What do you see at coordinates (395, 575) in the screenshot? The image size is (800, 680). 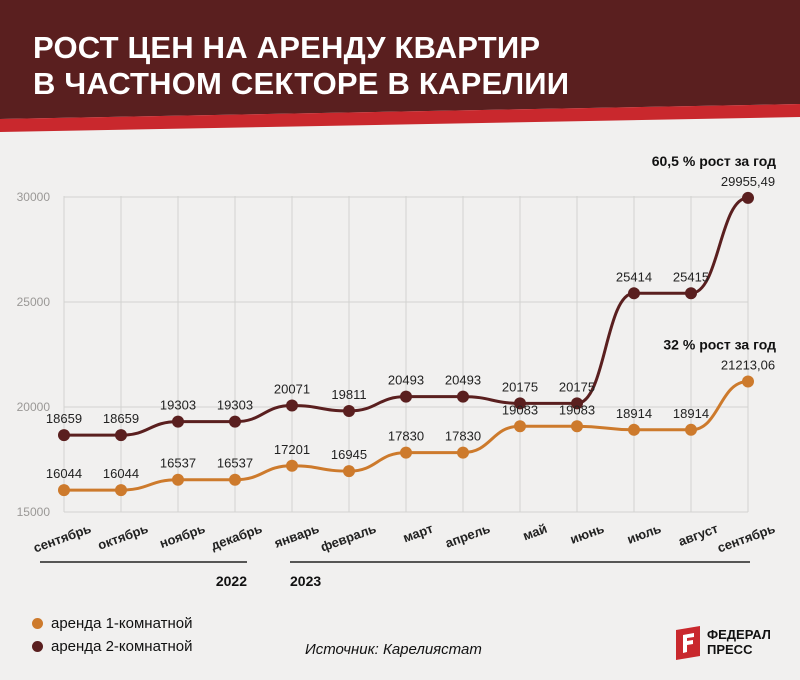 I see `year-groups: 2022 2023` at bounding box center [395, 575].